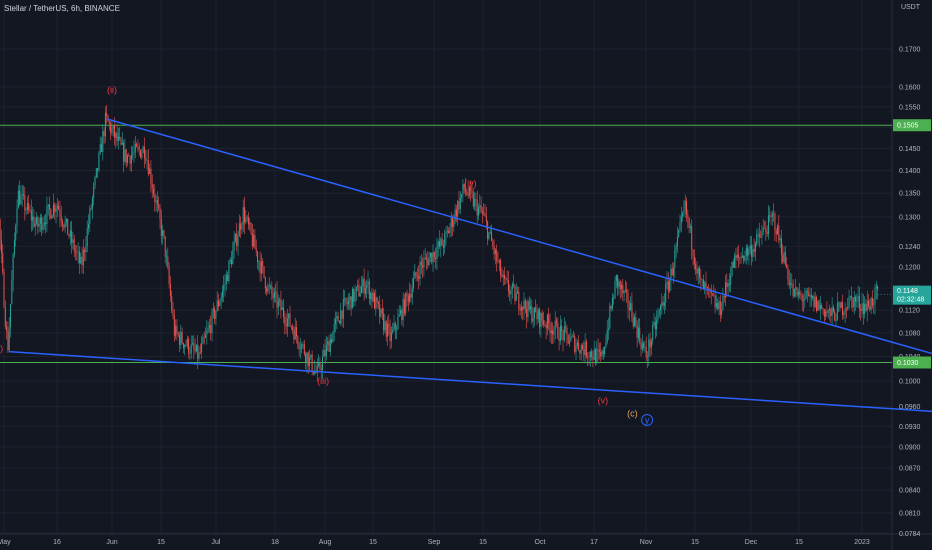 The image size is (932, 550). What do you see at coordinates (912, 125) in the screenshot?
I see `price-tag-upper-bg` at bounding box center [912, 125].